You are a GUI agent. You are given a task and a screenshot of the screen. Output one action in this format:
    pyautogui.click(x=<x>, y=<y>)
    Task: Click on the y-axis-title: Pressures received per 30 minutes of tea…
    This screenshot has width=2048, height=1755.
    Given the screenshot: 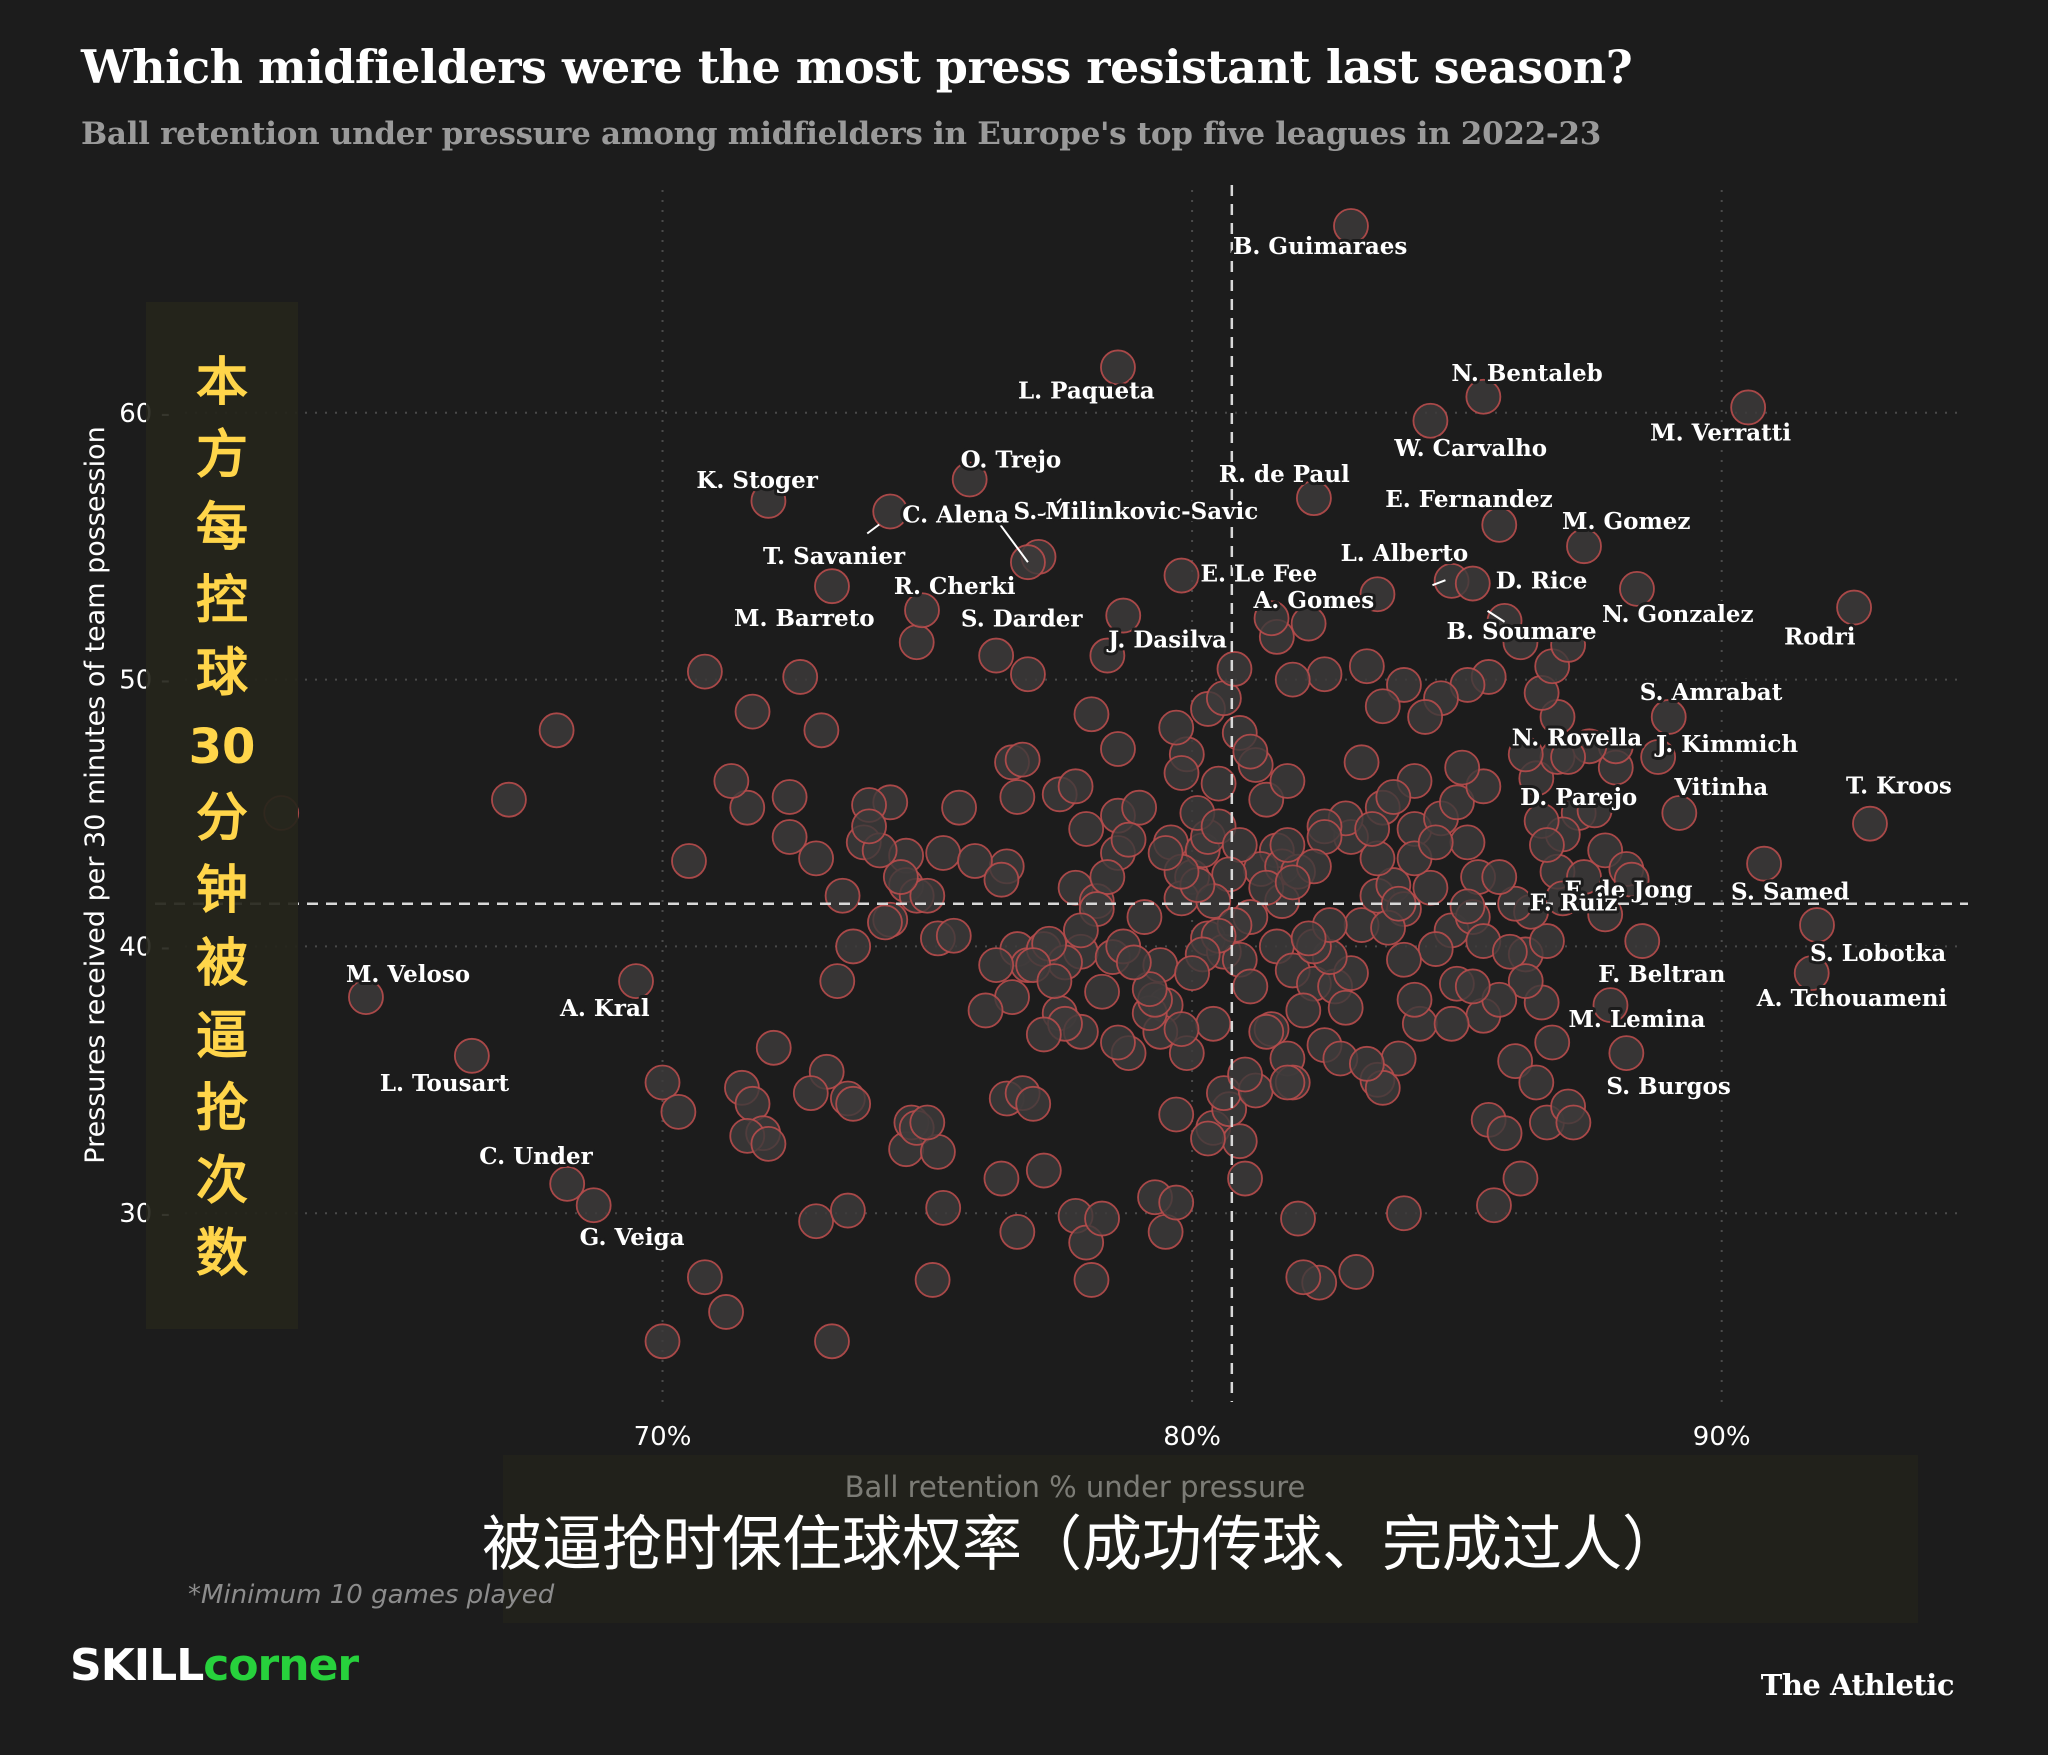 What is the action you would take?
    pyautogui.click(x=95, y=794)
    